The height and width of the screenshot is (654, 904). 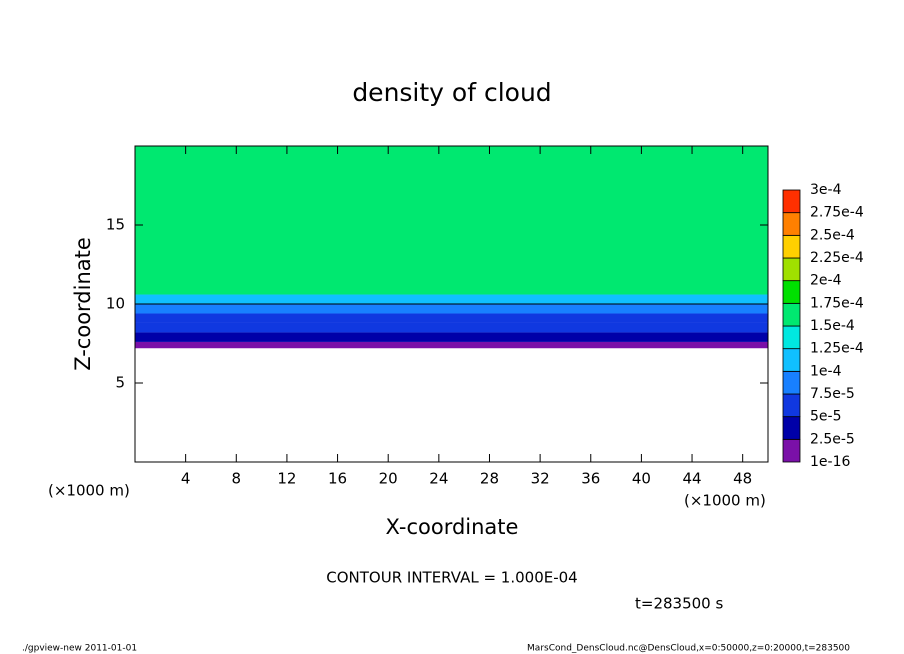 What do you see at coordinates (115, 225) in the screenshot?
I see `y-tick-label: 15` at bounding box center [115, 225].